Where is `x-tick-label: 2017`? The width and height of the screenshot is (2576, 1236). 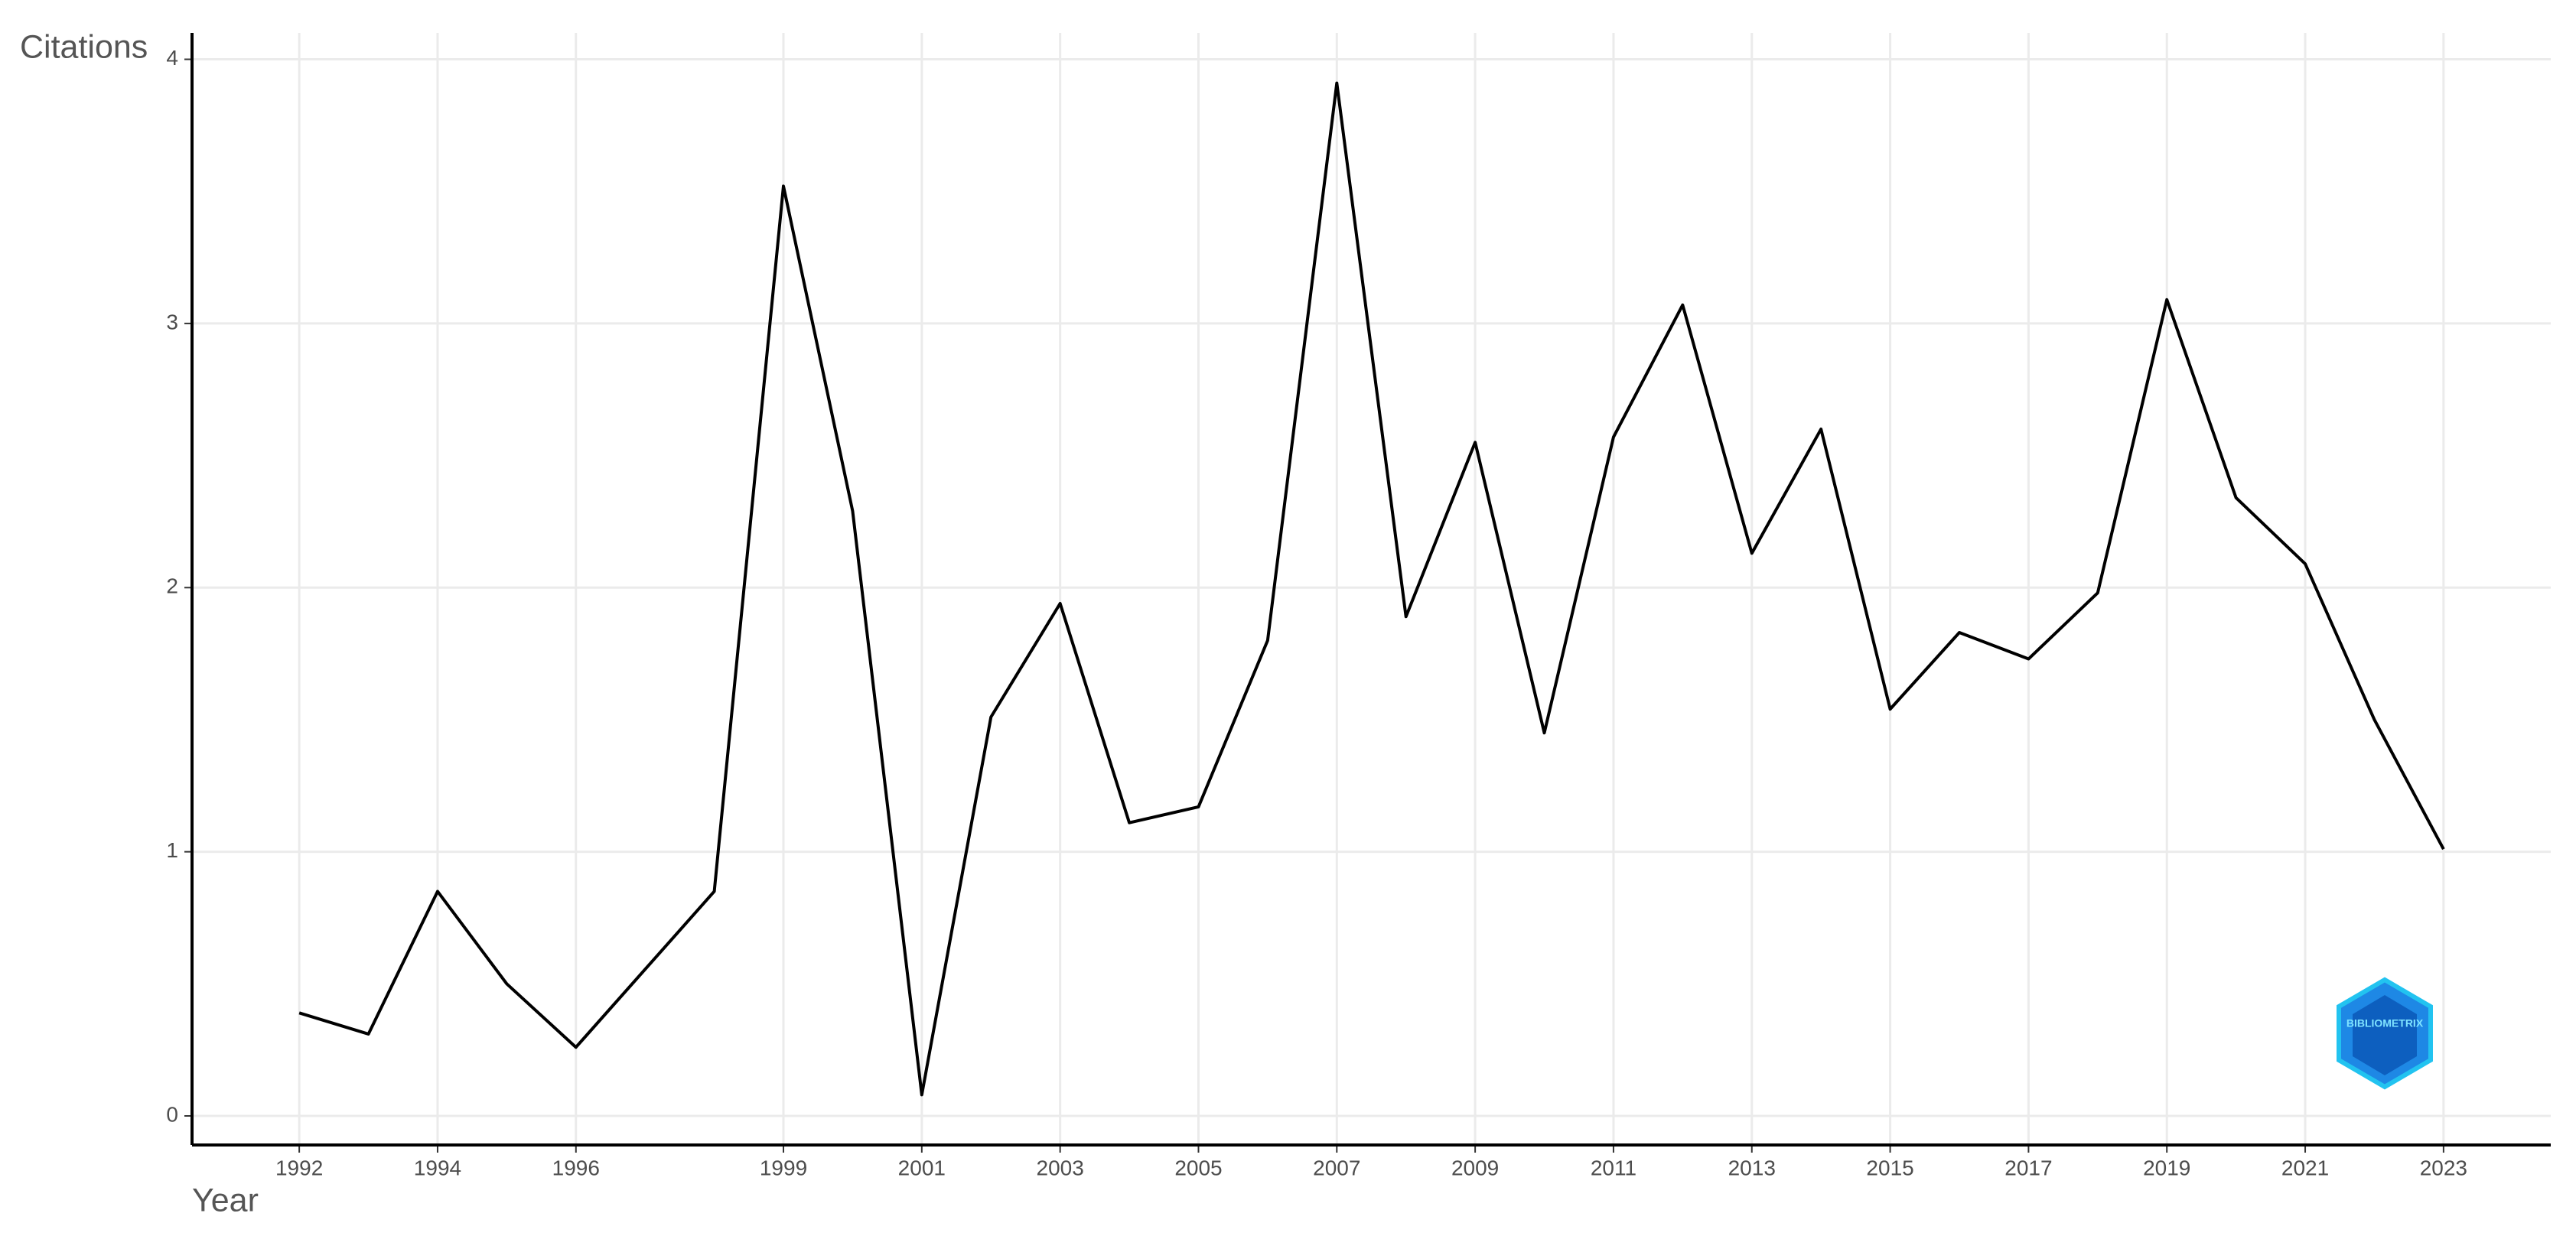 x-tick-label: 2017 is located at coordinates (2028, 1167).